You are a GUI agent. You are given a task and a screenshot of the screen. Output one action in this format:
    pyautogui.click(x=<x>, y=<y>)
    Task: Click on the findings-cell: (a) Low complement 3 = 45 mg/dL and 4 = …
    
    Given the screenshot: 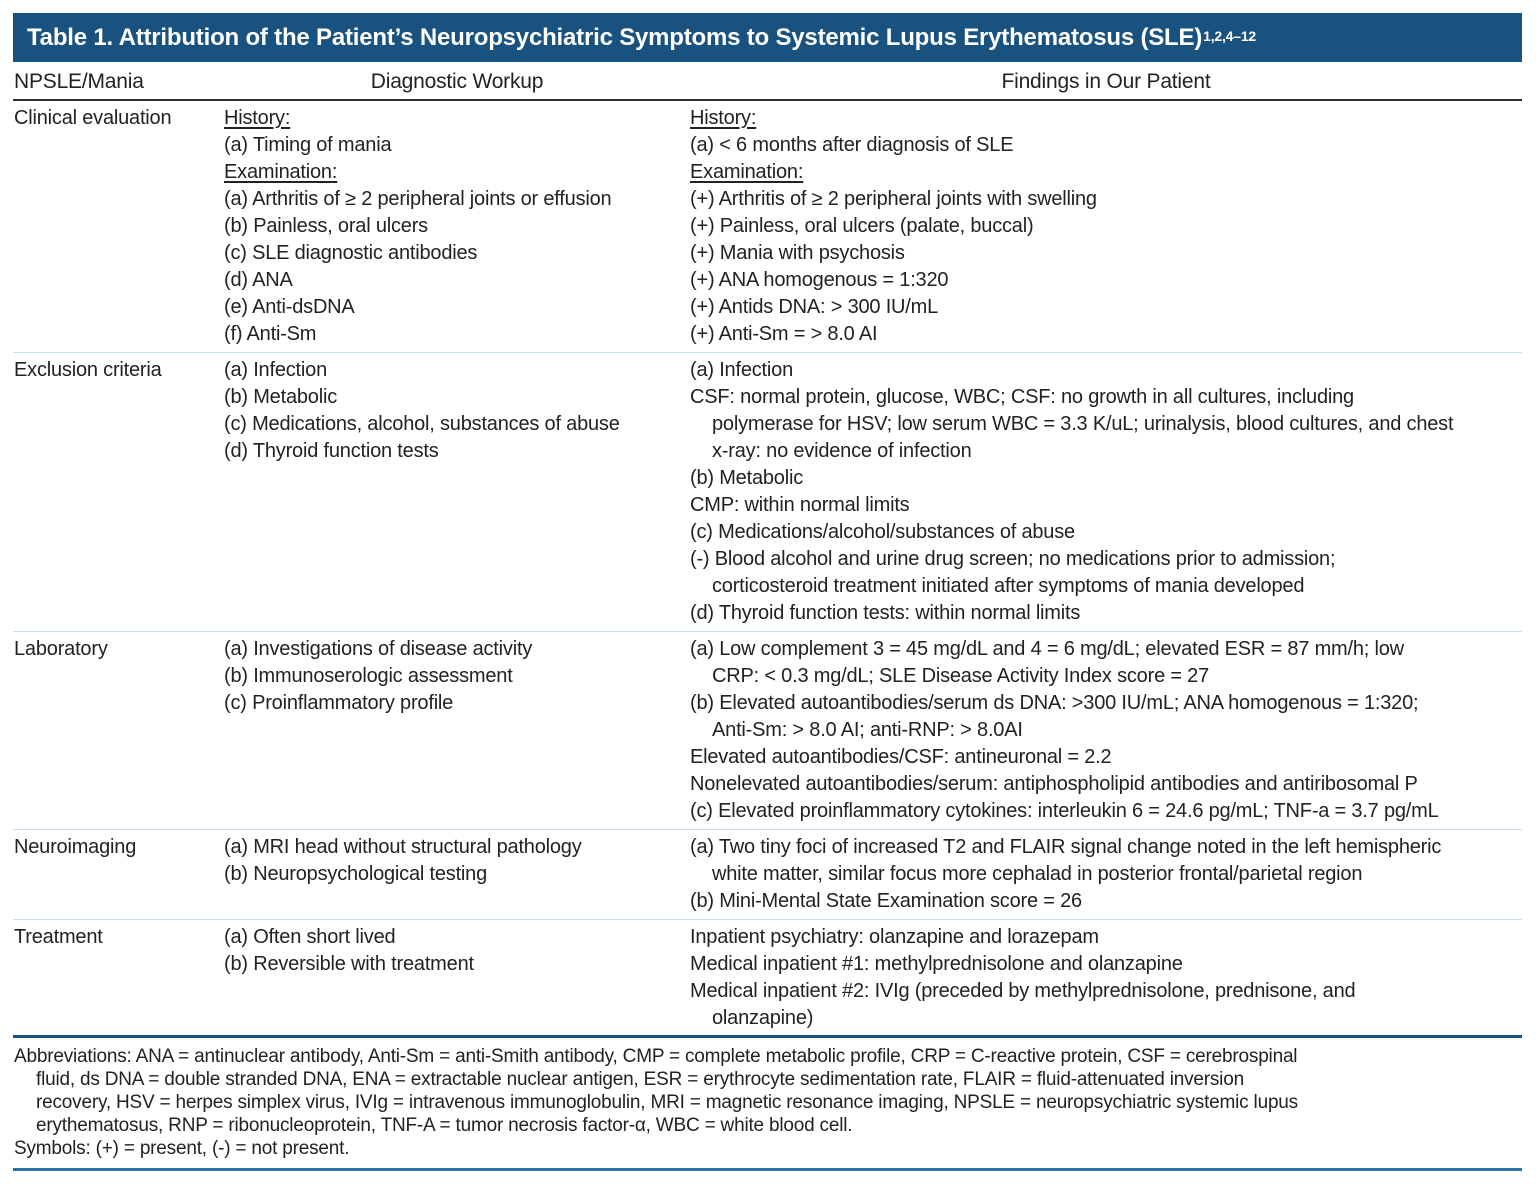 What is the action you would take?
    pyautogui.click(x=1106, y=730)
    